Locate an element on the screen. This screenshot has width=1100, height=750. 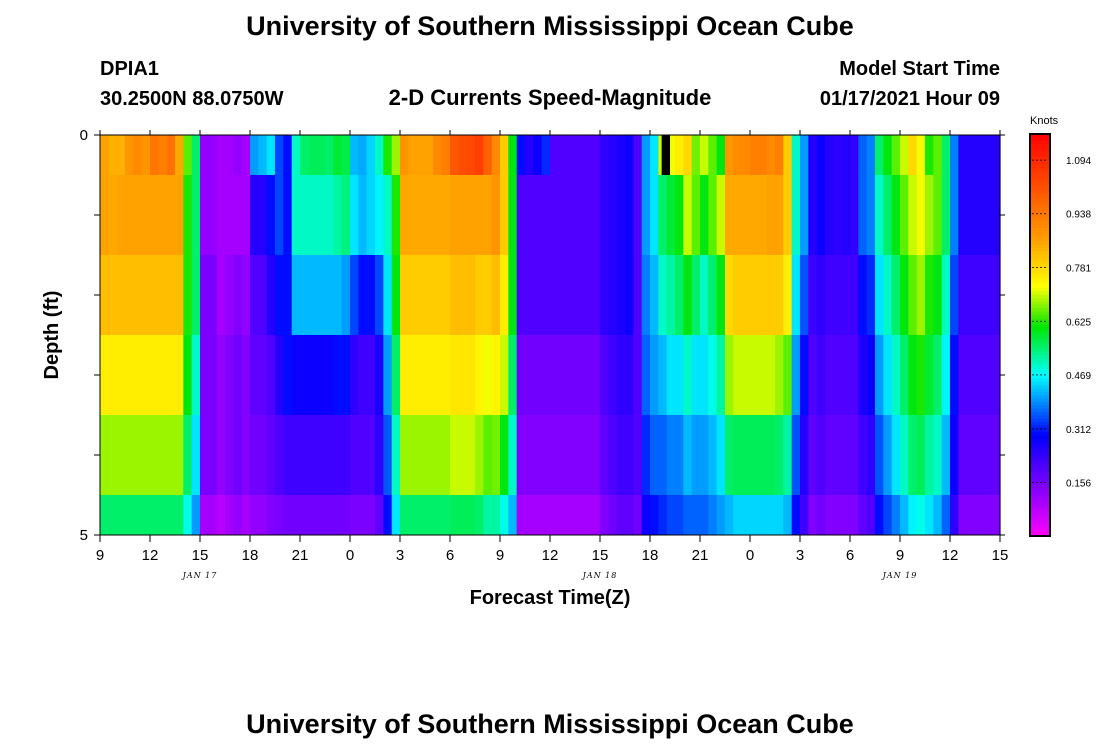
x-tick-label: 3 is located at coordinates (400, 555).